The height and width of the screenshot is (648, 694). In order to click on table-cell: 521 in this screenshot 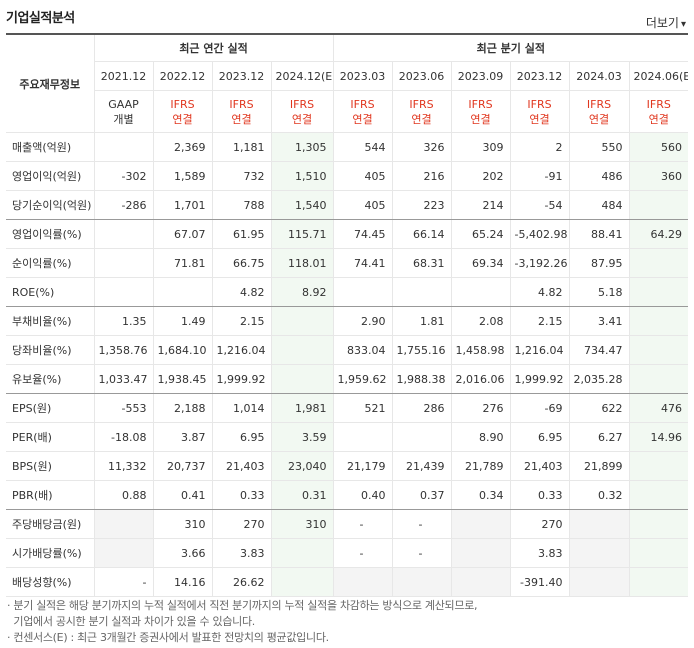, I will do `click(362, 408)`.